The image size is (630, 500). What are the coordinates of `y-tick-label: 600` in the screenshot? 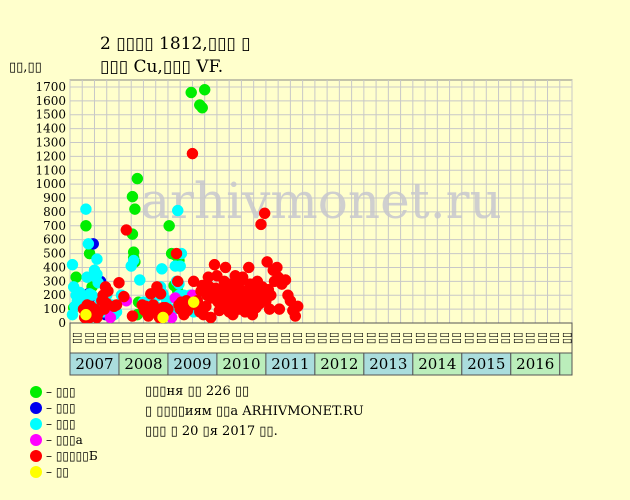 It's located at (54, 240).